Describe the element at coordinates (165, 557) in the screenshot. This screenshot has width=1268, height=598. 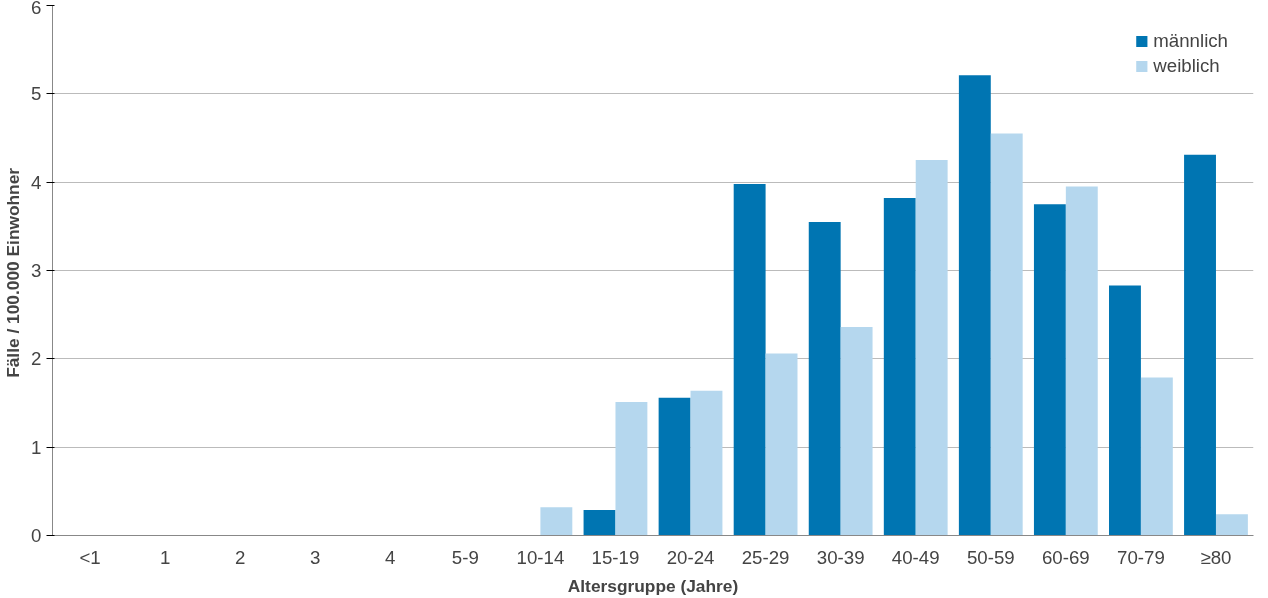
I see `x-tick-label: 1` at that location.